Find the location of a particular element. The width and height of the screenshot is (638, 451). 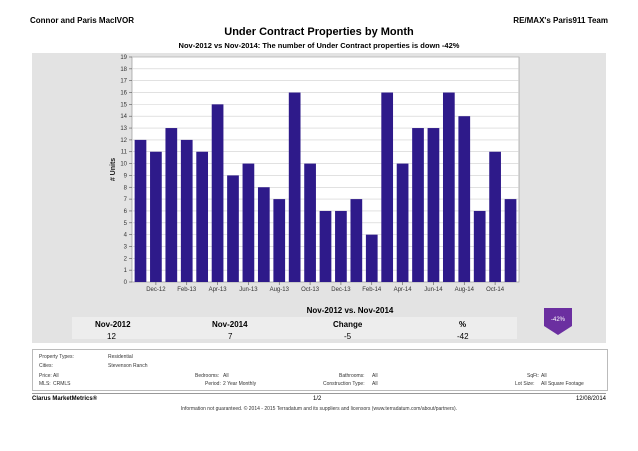

team-name: RE/MAX's Paris911 Team is located at coordinates (560, 20).